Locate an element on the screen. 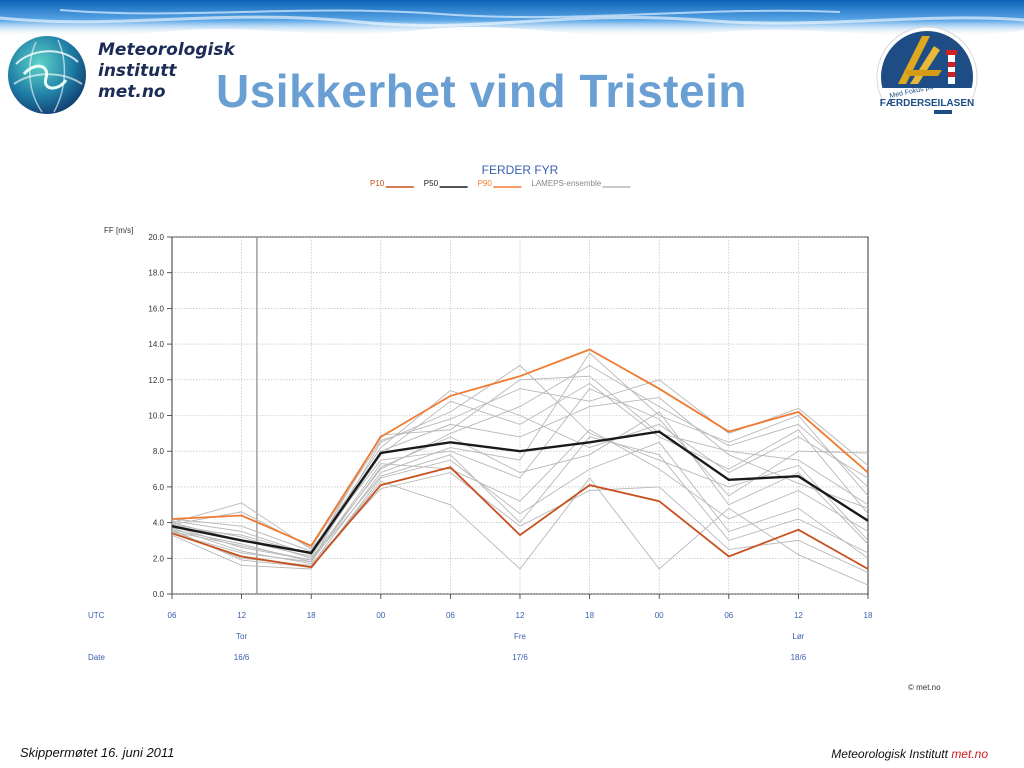 This screenshot has width=1024, height=768. y-tick-labels: 0.0 2.0 4.0 6.0 8.0 10.0 12.0 14.0 16.0 18.0 20.0 is located at coordinates (156, 416).